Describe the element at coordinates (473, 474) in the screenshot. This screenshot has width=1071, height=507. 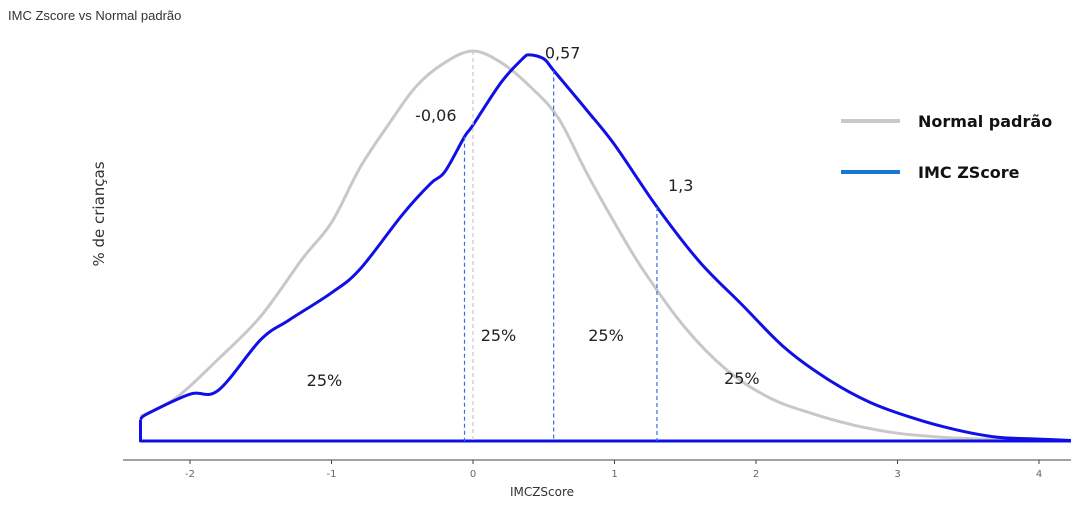
I see `x-tick-label-2: 0` at that location.